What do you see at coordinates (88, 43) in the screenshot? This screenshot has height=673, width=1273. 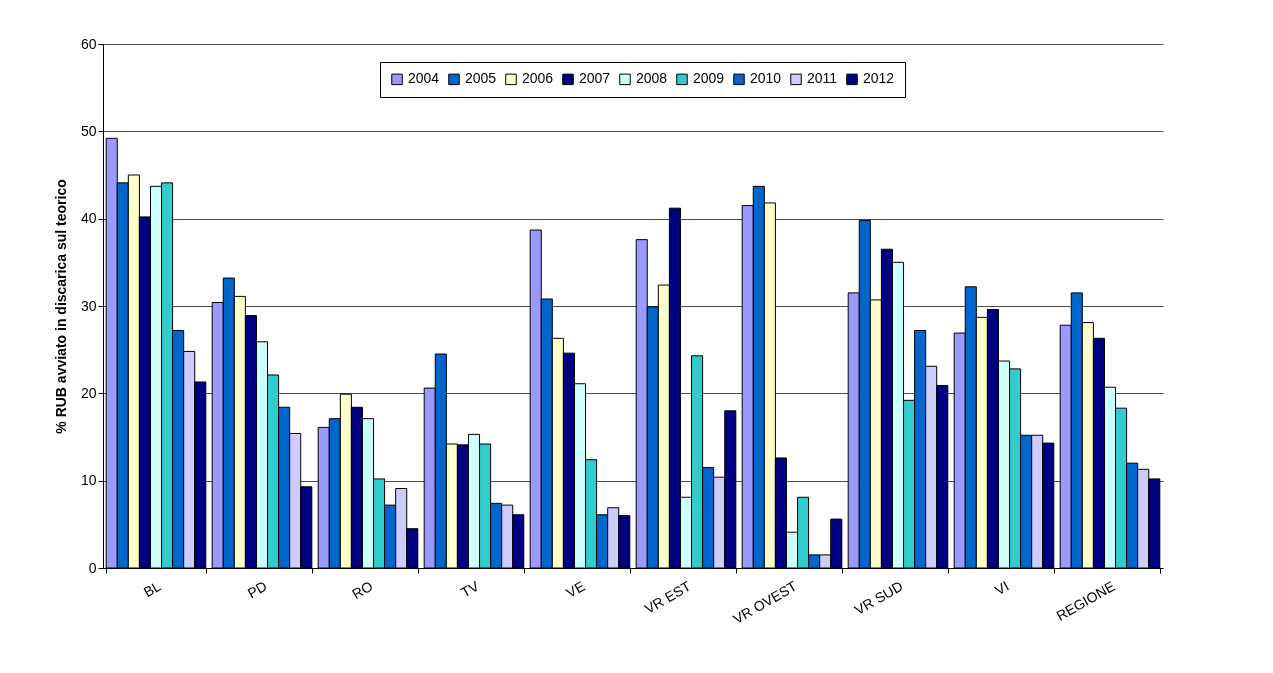 I see `y-tick-label: 60` at bounding box center [88, 43].